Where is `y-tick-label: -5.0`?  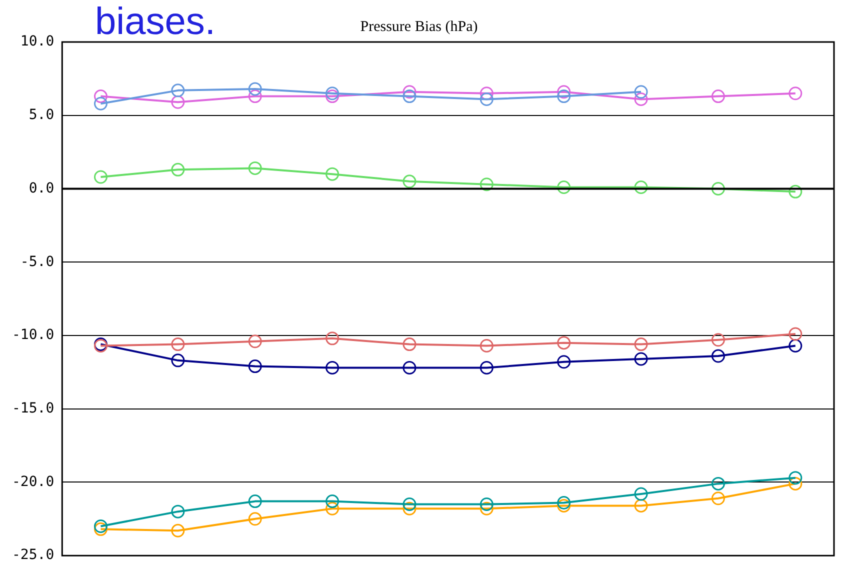 y-tick-label: -5.0 is located at coordinates (37, 262).